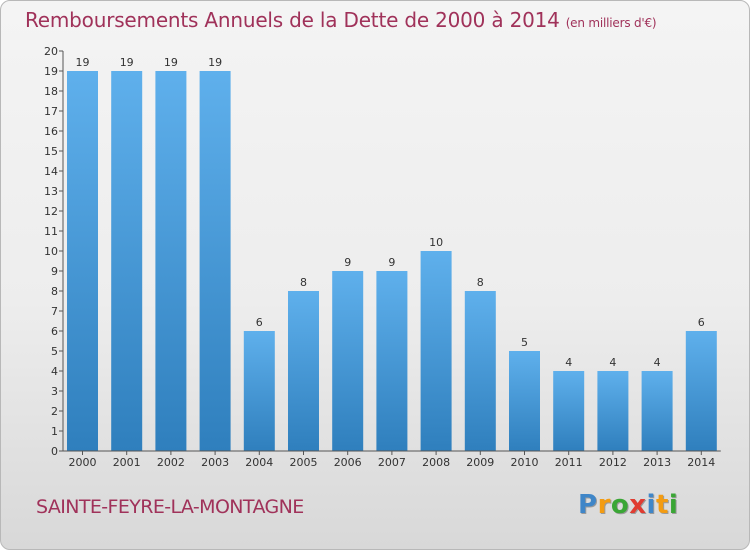  Describe the element at coordinates (569, 411) in the screenshot. I see `bar-2011` at that location.